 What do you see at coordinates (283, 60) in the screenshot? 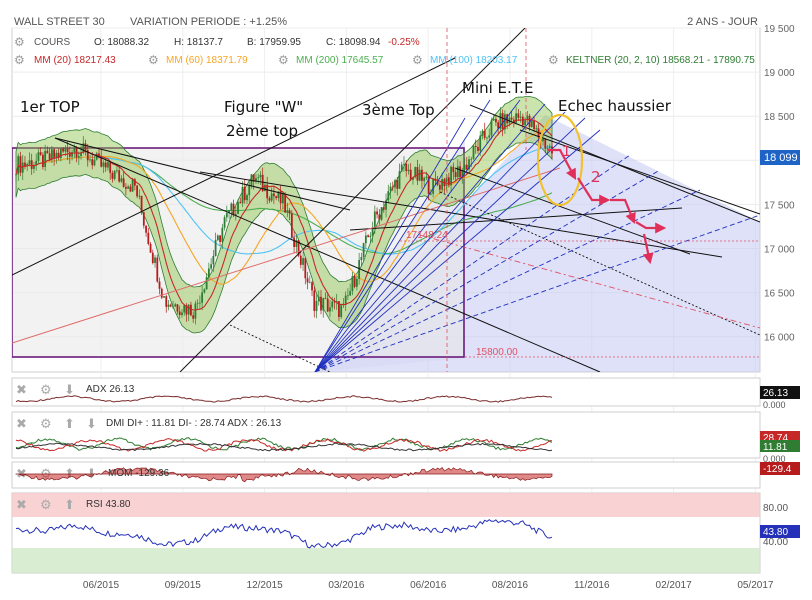
I see `settings-icon-mm200: ⚙` at bounding box center [283, 60].